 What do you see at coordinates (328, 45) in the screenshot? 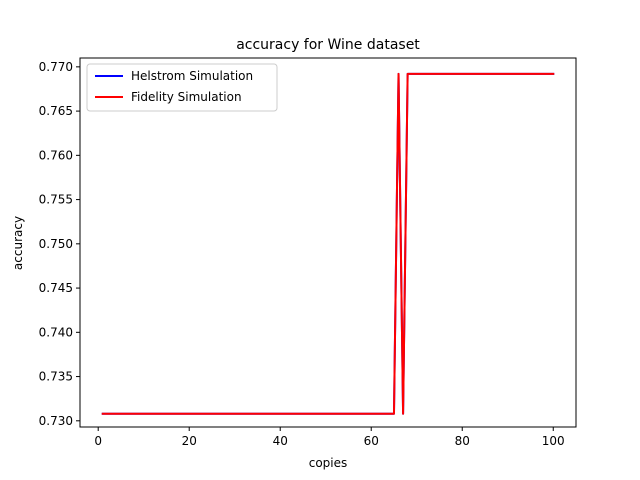
I see `chart-title: accuracy for Wine dataset` at bounding box center [328, 45].